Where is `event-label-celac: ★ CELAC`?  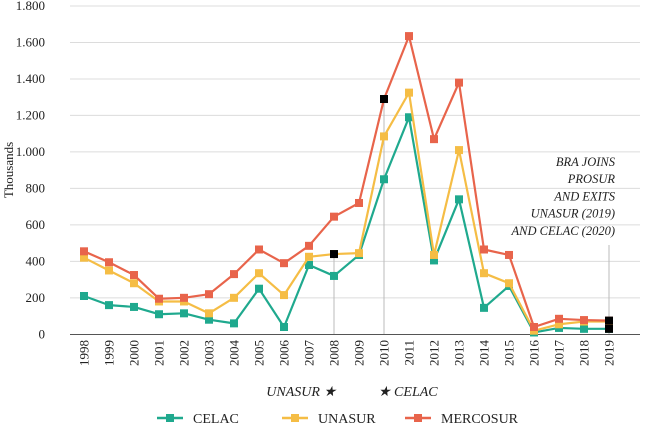
event-label-celac: ★ CELAC is located at coordinates (408, 392).